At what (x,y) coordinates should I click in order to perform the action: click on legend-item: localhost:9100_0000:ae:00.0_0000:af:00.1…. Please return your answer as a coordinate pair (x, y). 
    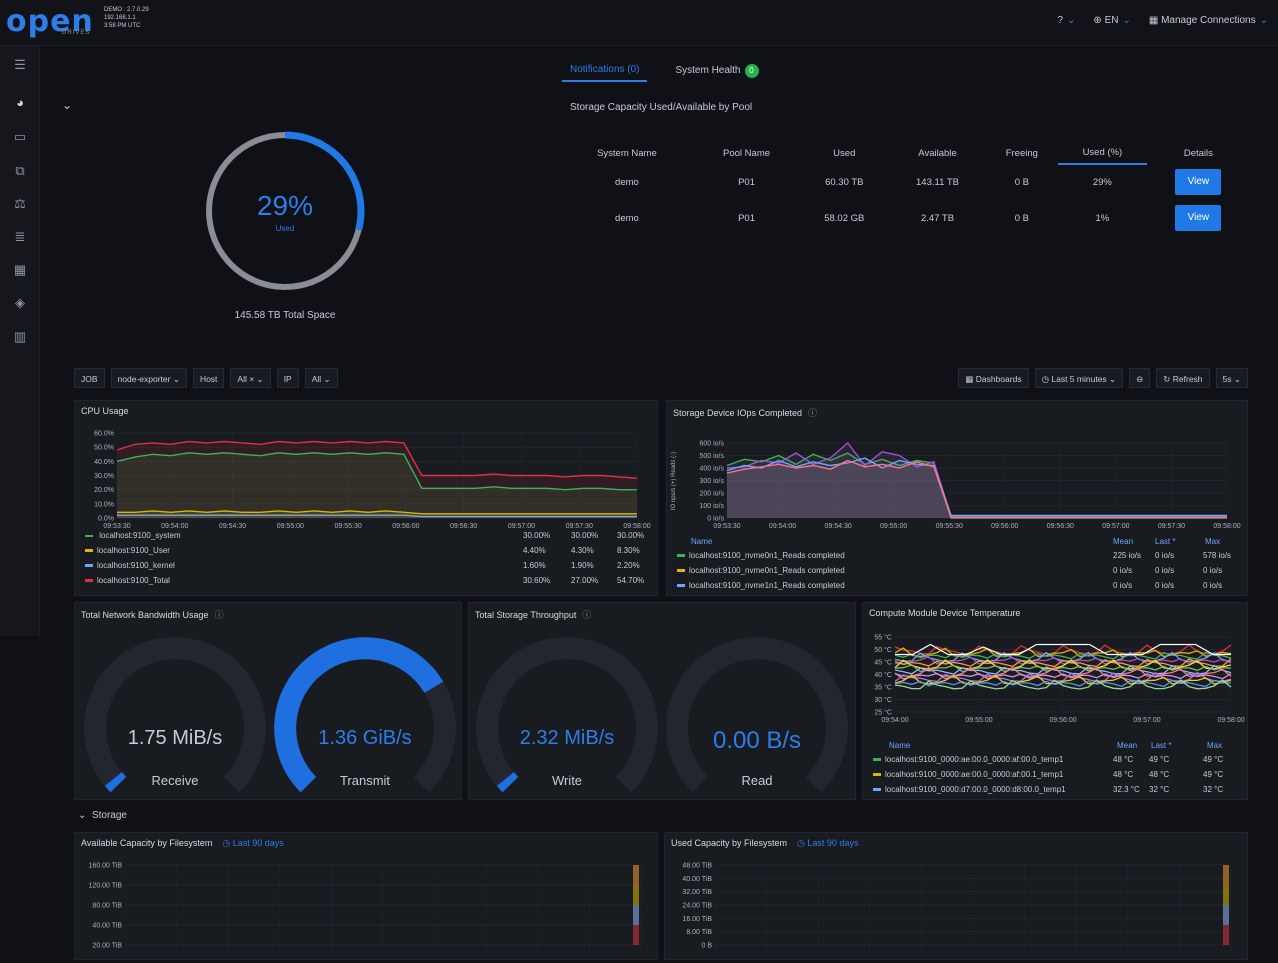
    Looking at the image, I should click on (1053, 774).